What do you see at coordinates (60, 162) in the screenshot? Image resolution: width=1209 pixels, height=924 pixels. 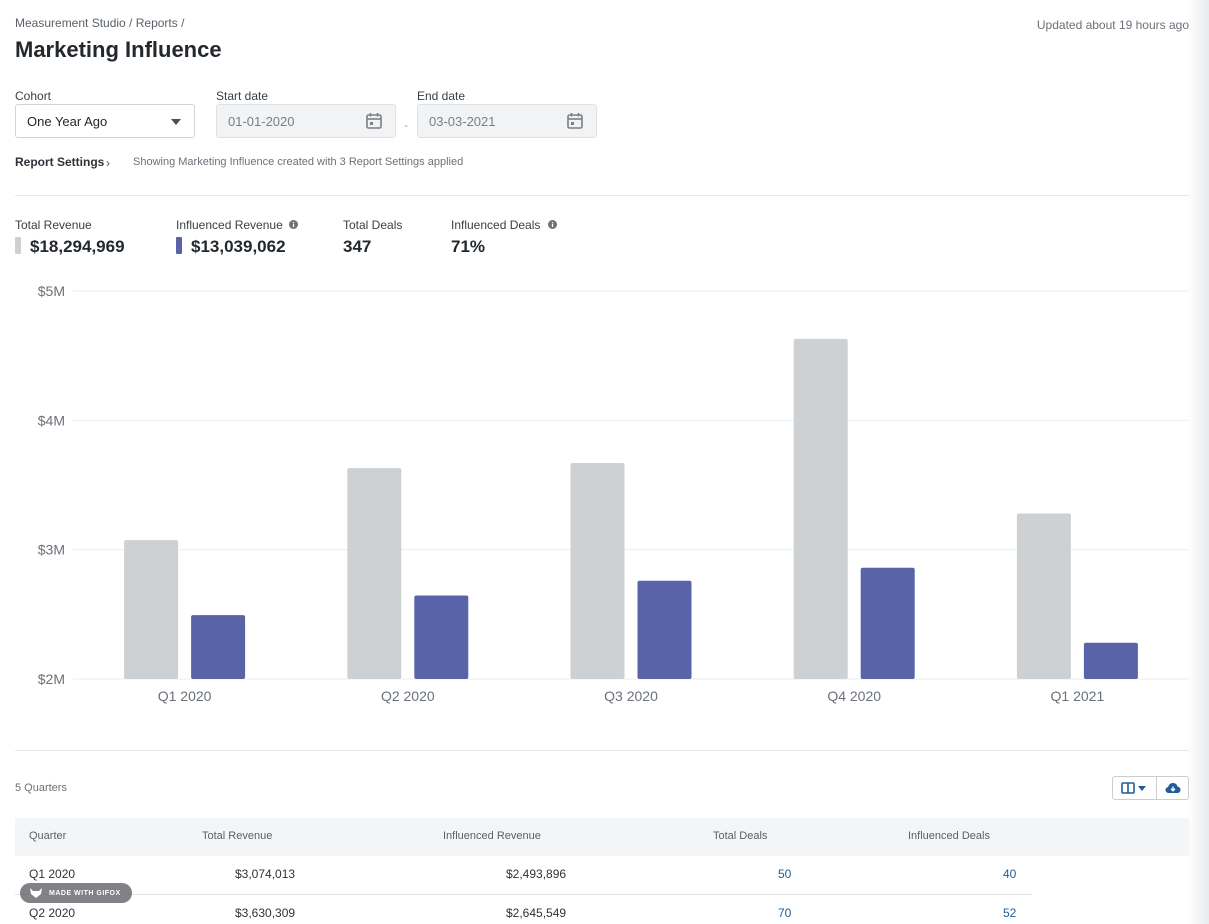 I see `report-settings-link: Report Settings` at bounding box center [60, 162].